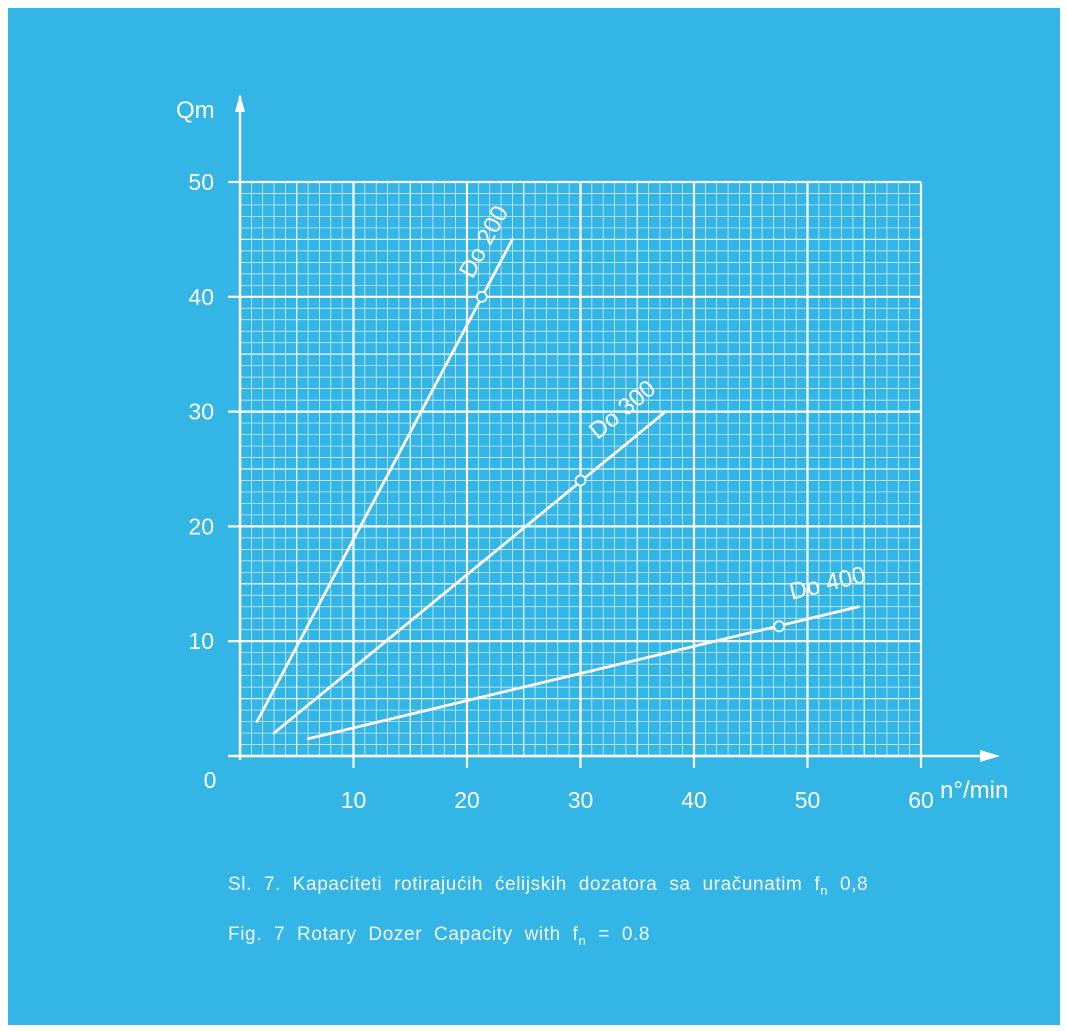  Describe the element at coordinates (828, 583) in the screenshot. I see `series-label: Do 400` at that location.